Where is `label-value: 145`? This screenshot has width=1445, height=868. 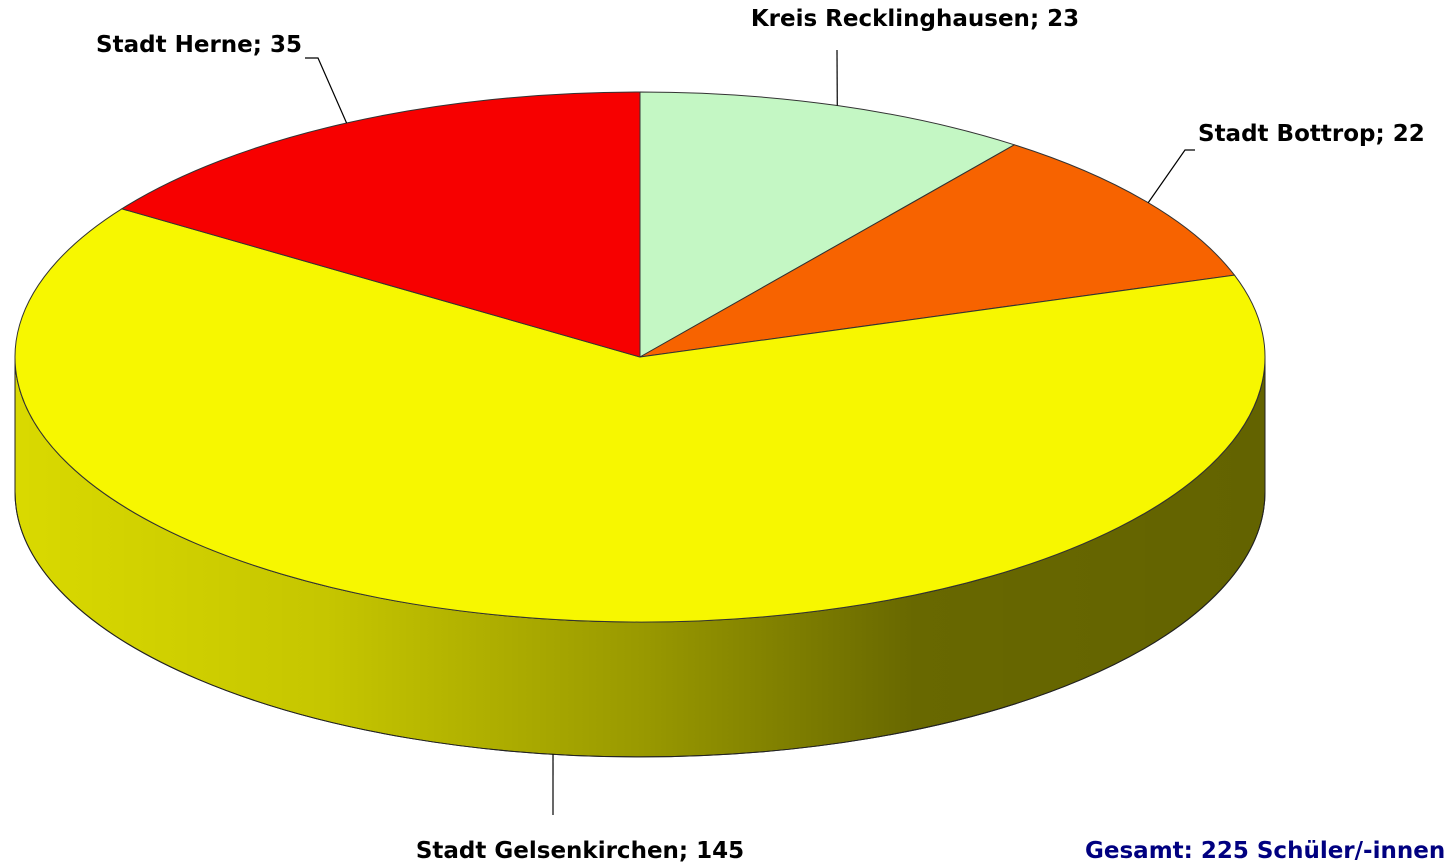 label-value: 145 is located at coordinates (720, 851).